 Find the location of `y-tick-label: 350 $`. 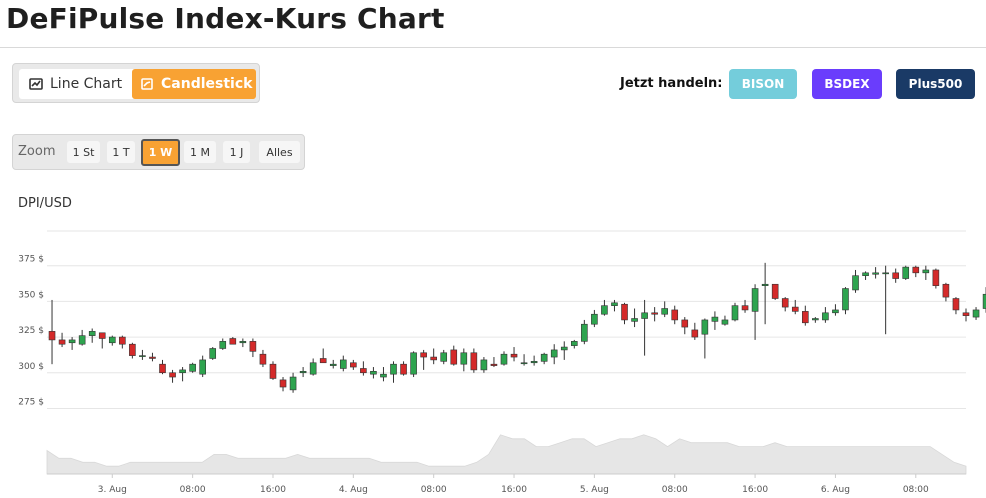

y-tick-label: 350 $ is located at coordinates (31, 295).